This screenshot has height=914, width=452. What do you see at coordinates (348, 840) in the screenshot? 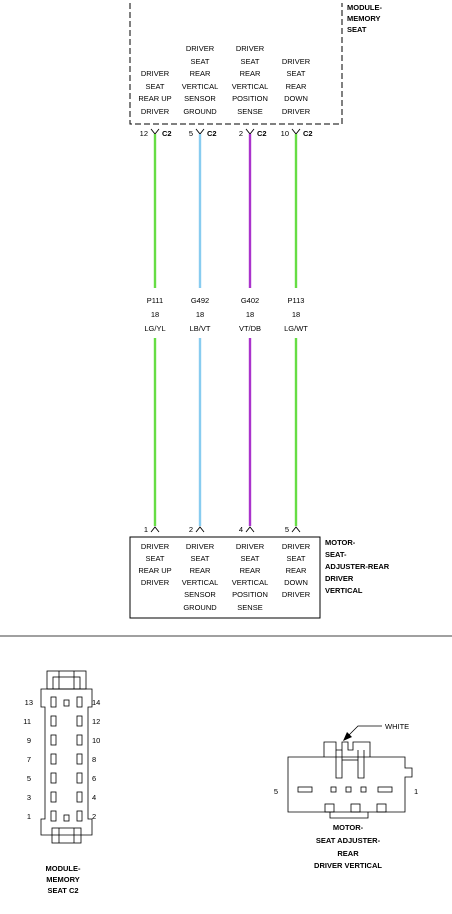
I see `motor-connector-caption-line-2: SEAT ADJUSTER-` at bounding box center [348, 840].